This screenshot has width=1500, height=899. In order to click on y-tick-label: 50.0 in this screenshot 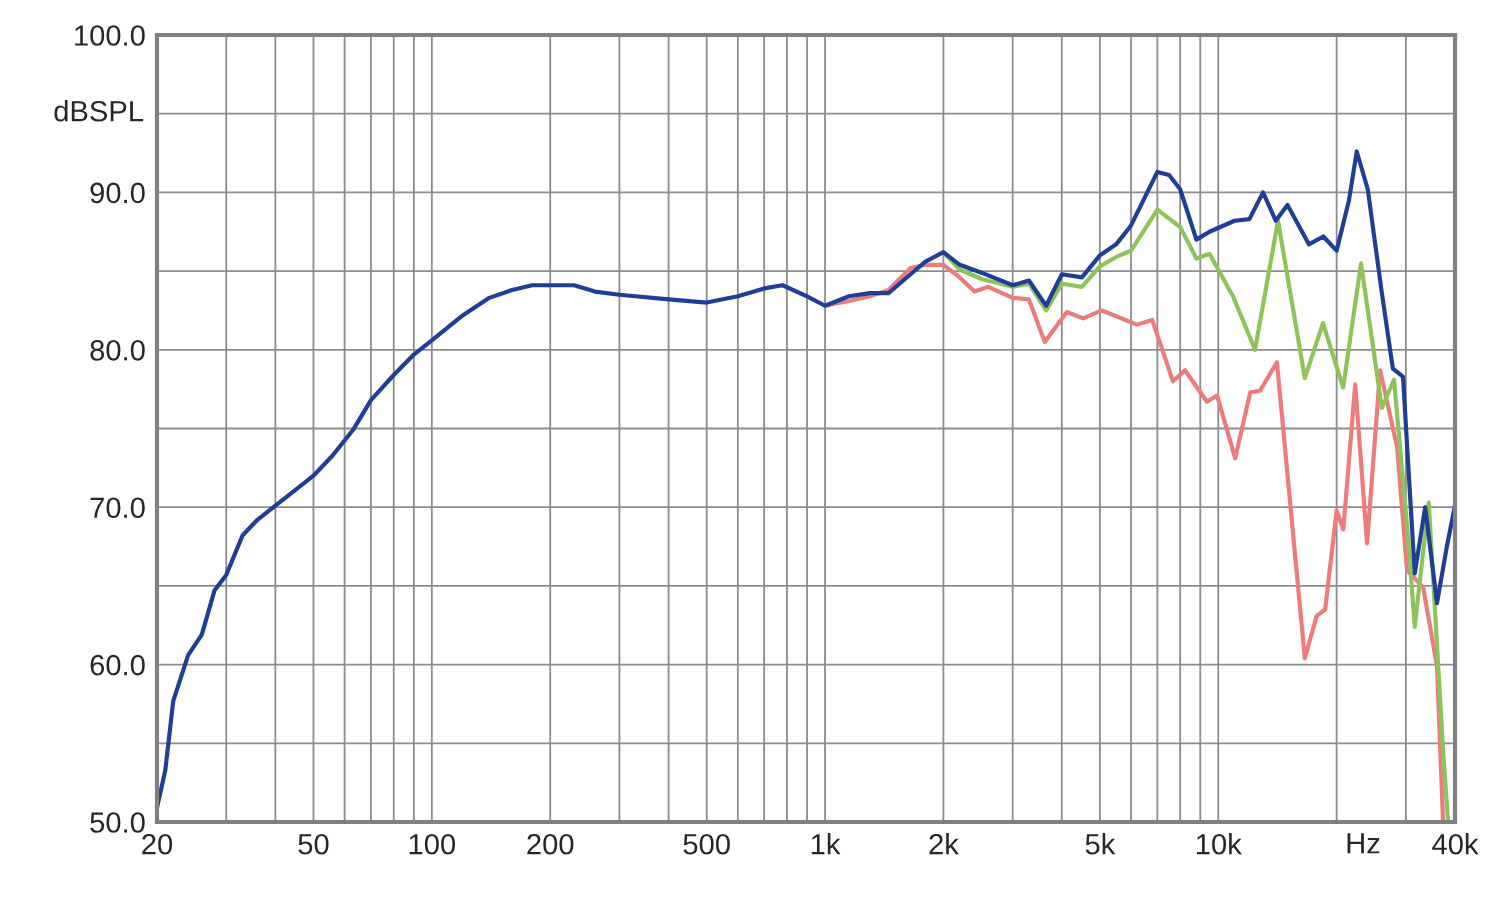, I will do `click(117, 822)`.